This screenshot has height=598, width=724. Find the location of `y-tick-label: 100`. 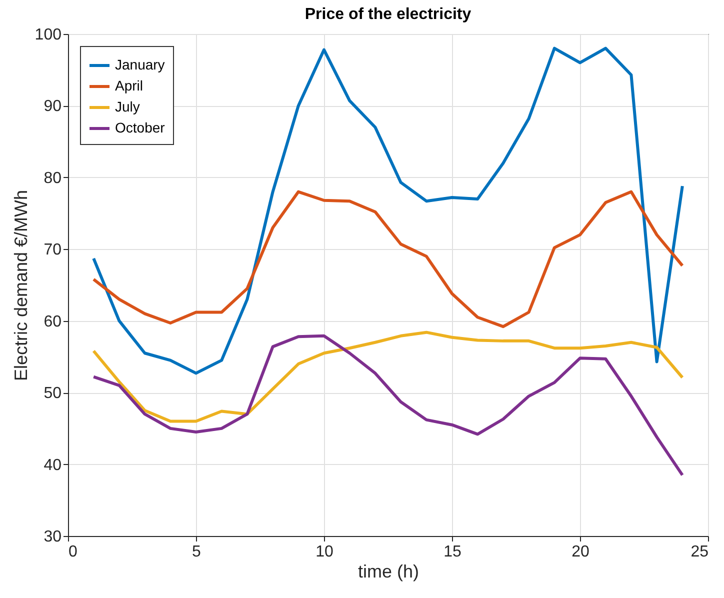

y-tick-label: 100 is located at coordinates (48, 35).